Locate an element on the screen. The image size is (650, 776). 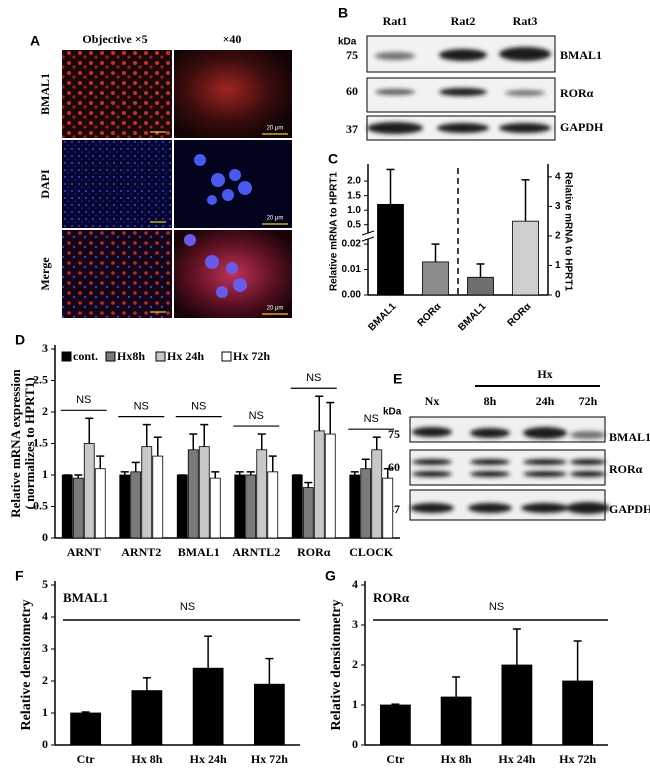
y-tick-label: 2.0 is located at coordinates (354, 181).